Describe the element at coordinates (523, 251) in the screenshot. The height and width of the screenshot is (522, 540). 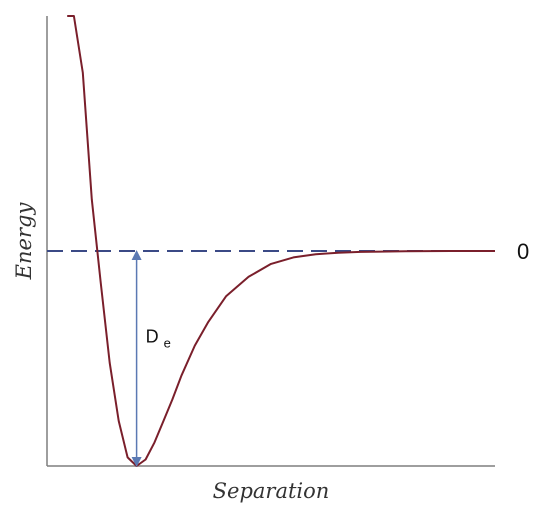
I see `zero-reference-label: 0` at that location.